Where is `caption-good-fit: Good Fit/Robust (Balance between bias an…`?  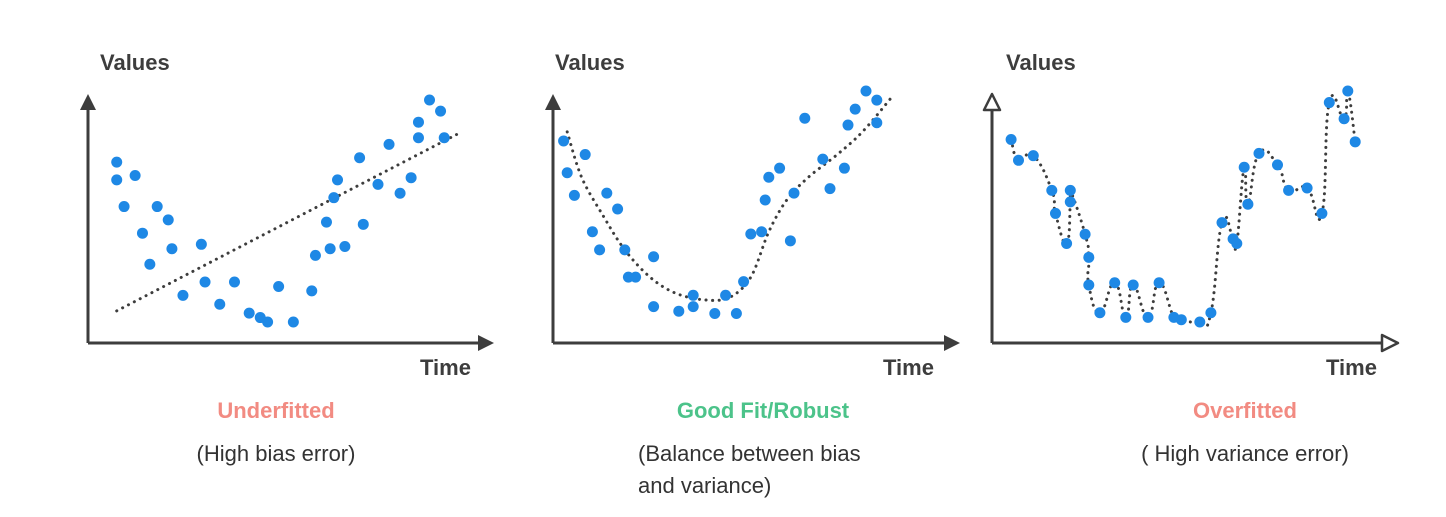 caption-good-fit: Good Fit/Robust (Balance between bias an… is located at coordinates (763, 450).